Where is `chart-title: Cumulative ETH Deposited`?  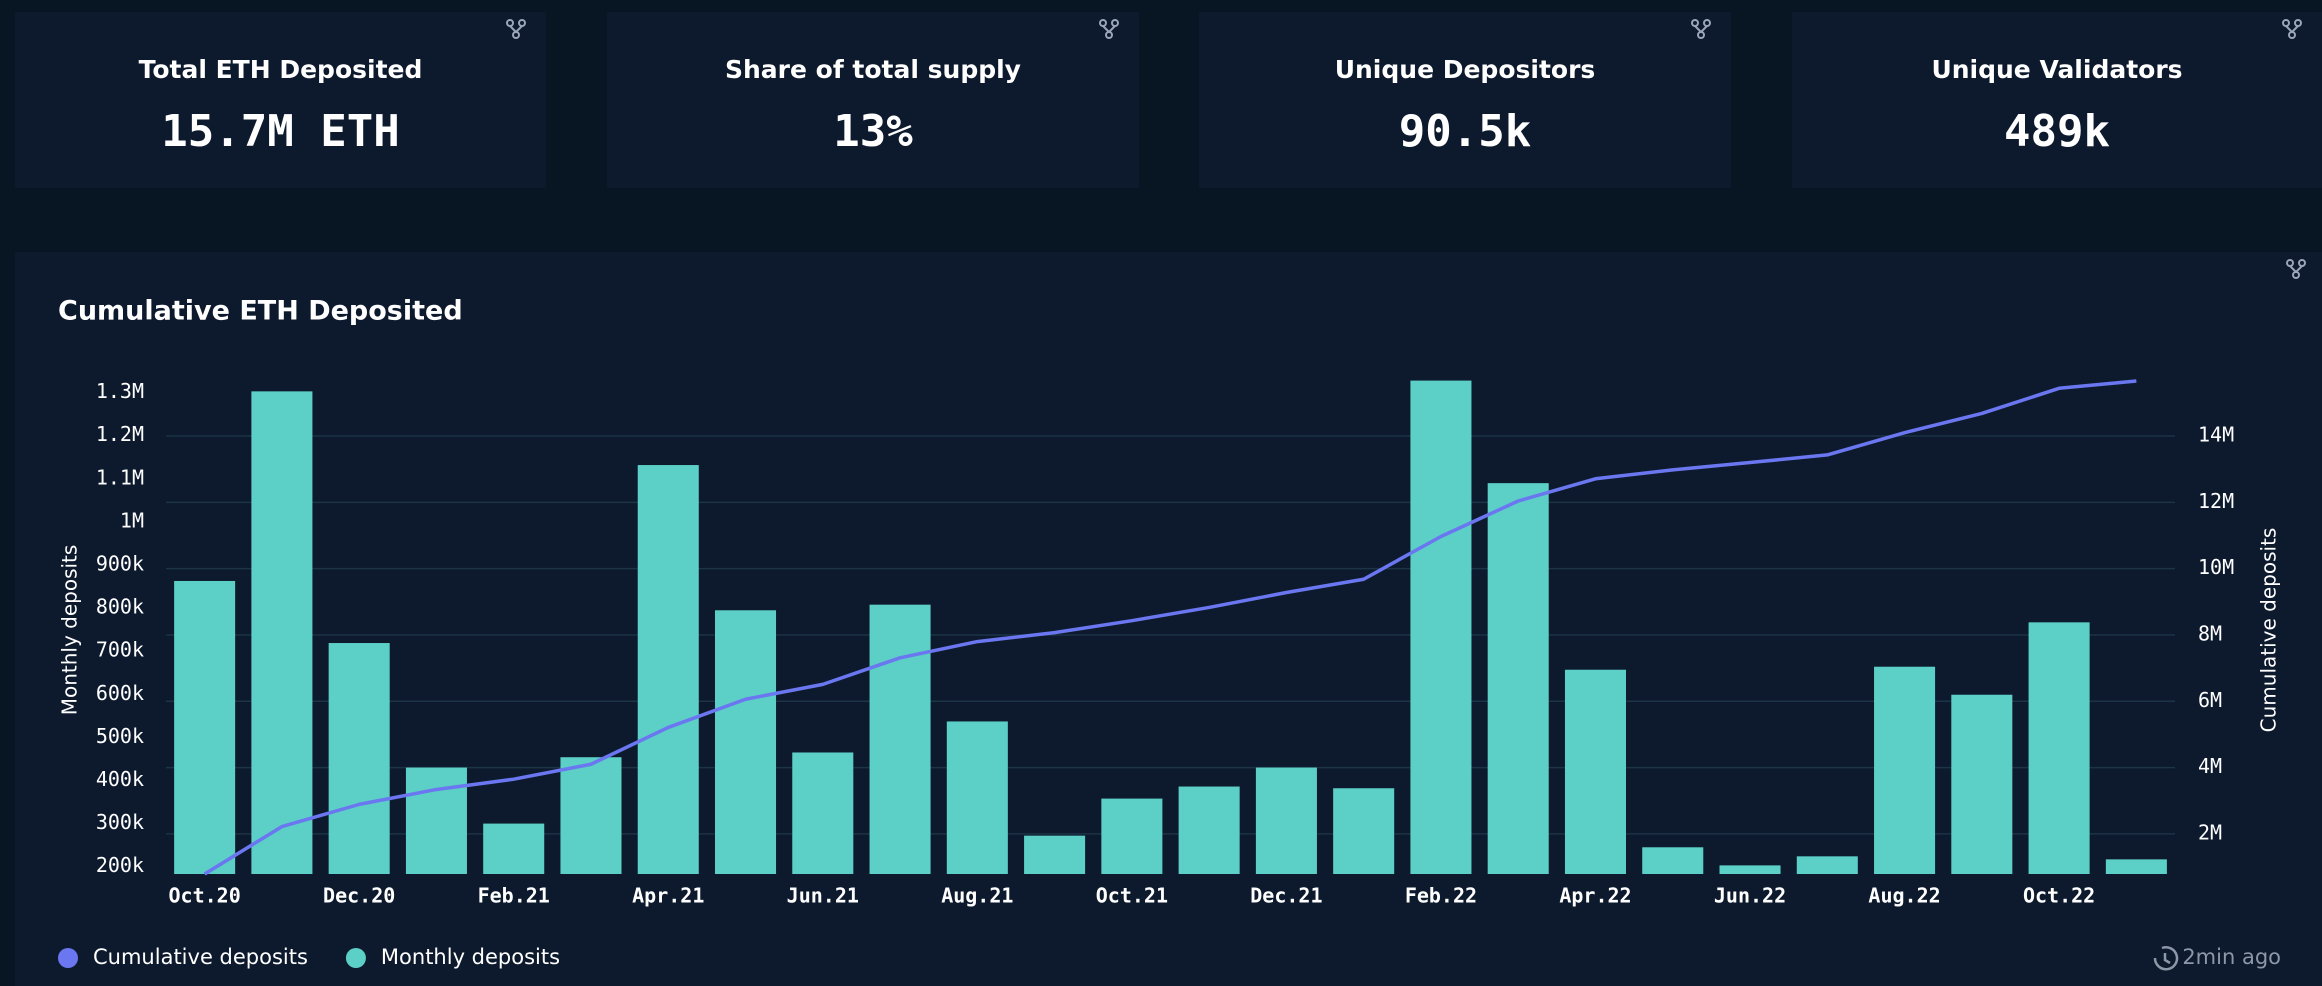
chart-title: Cumulative ETH Deposited is located at coordinates (260, 311).